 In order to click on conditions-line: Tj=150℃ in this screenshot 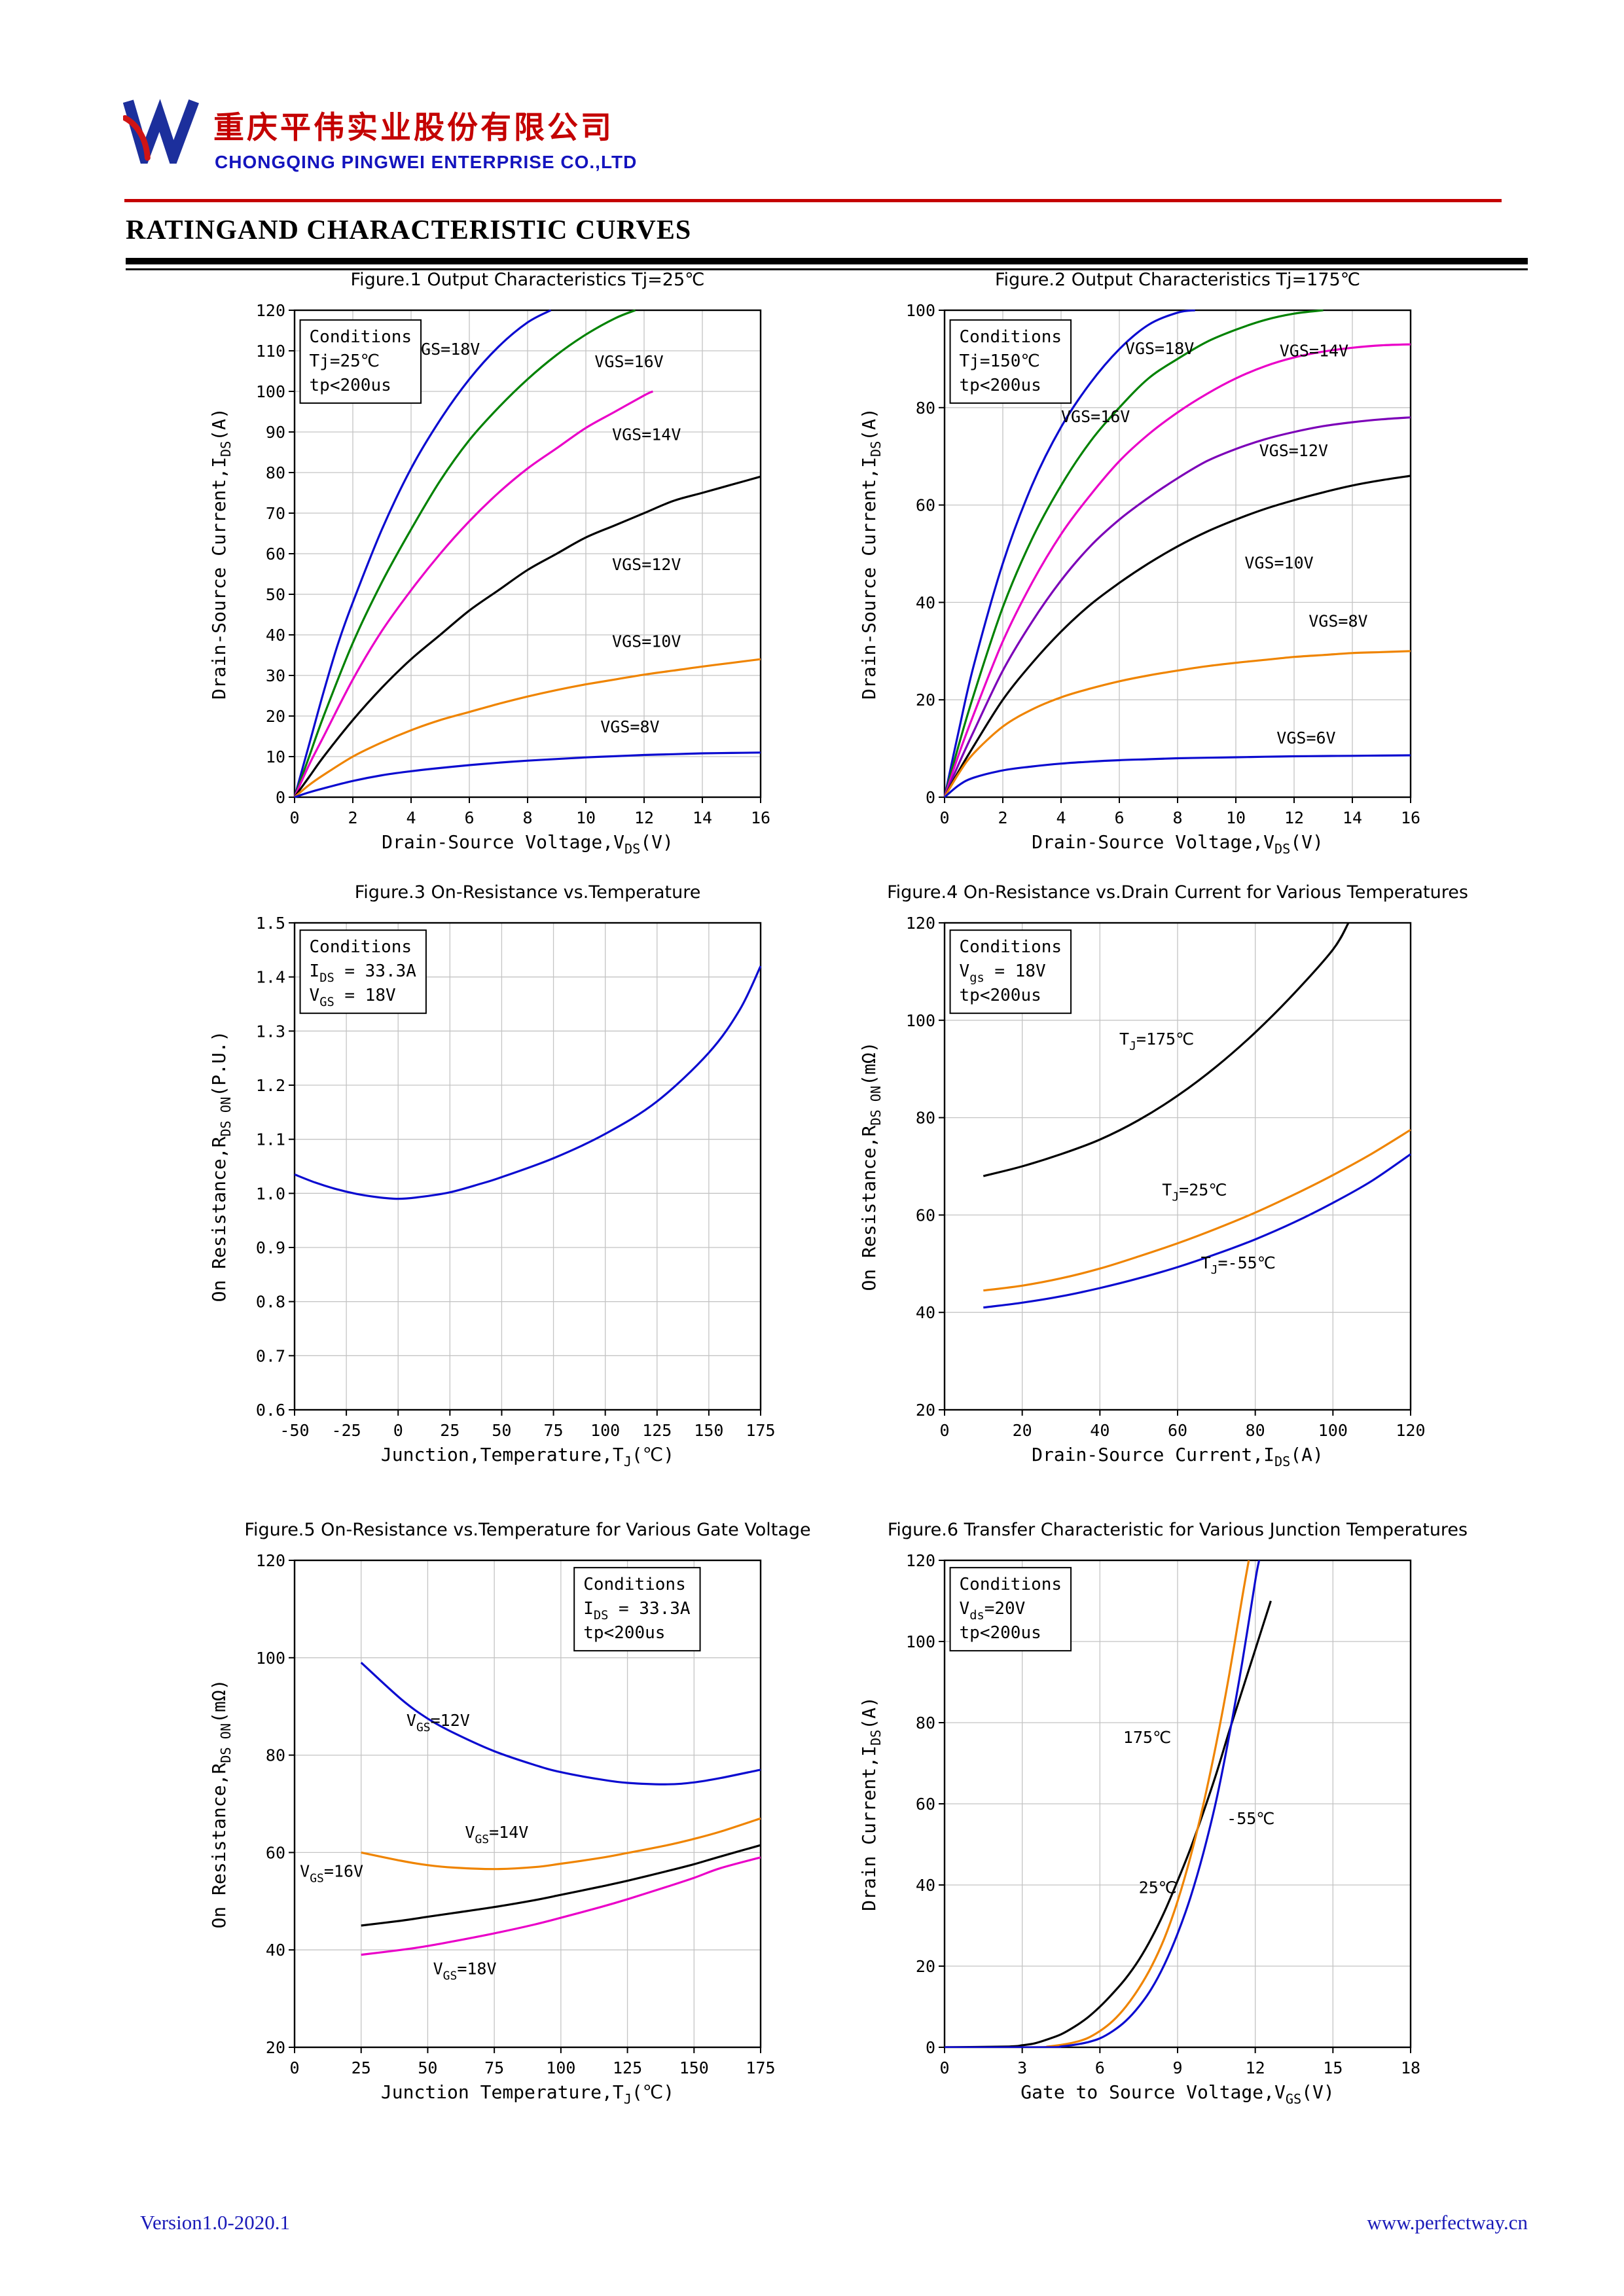, I will do `click(1000, 361)`.